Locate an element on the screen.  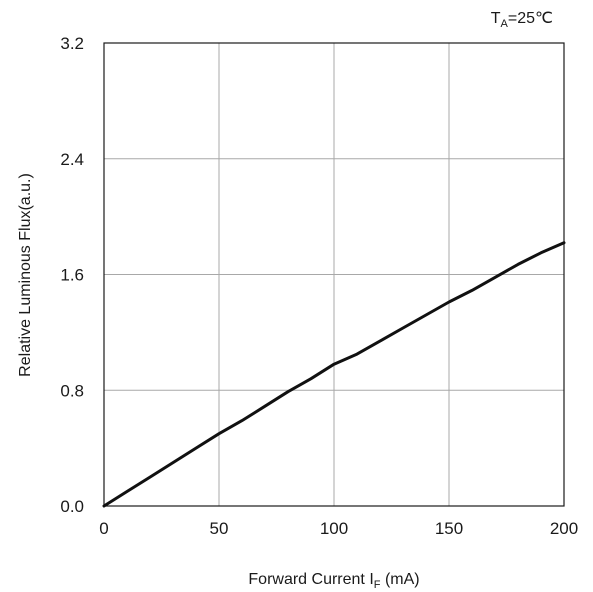
temperature-annotation: TA=25℃ is located at coordinates (522, 20).